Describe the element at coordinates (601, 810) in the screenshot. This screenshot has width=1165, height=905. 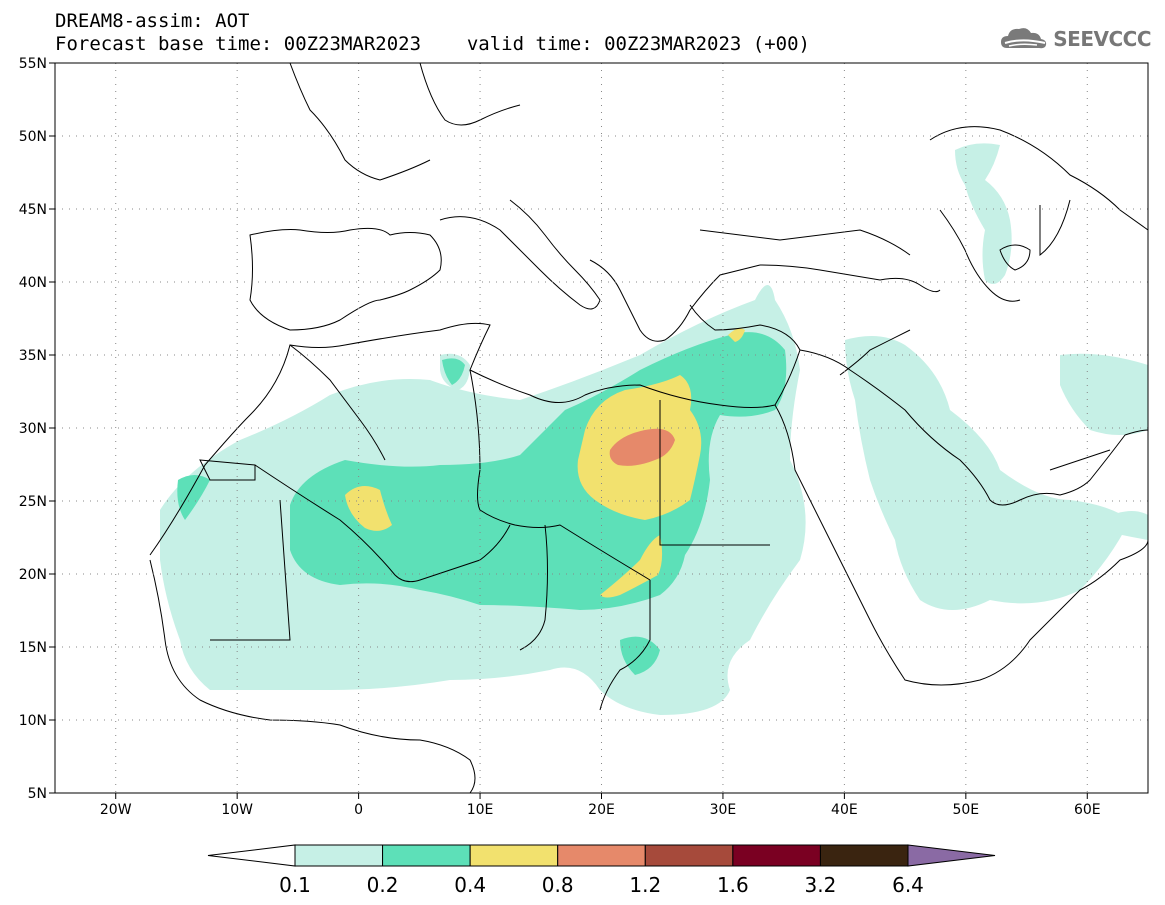
I see `lon-tick-label: 20E` at that location.